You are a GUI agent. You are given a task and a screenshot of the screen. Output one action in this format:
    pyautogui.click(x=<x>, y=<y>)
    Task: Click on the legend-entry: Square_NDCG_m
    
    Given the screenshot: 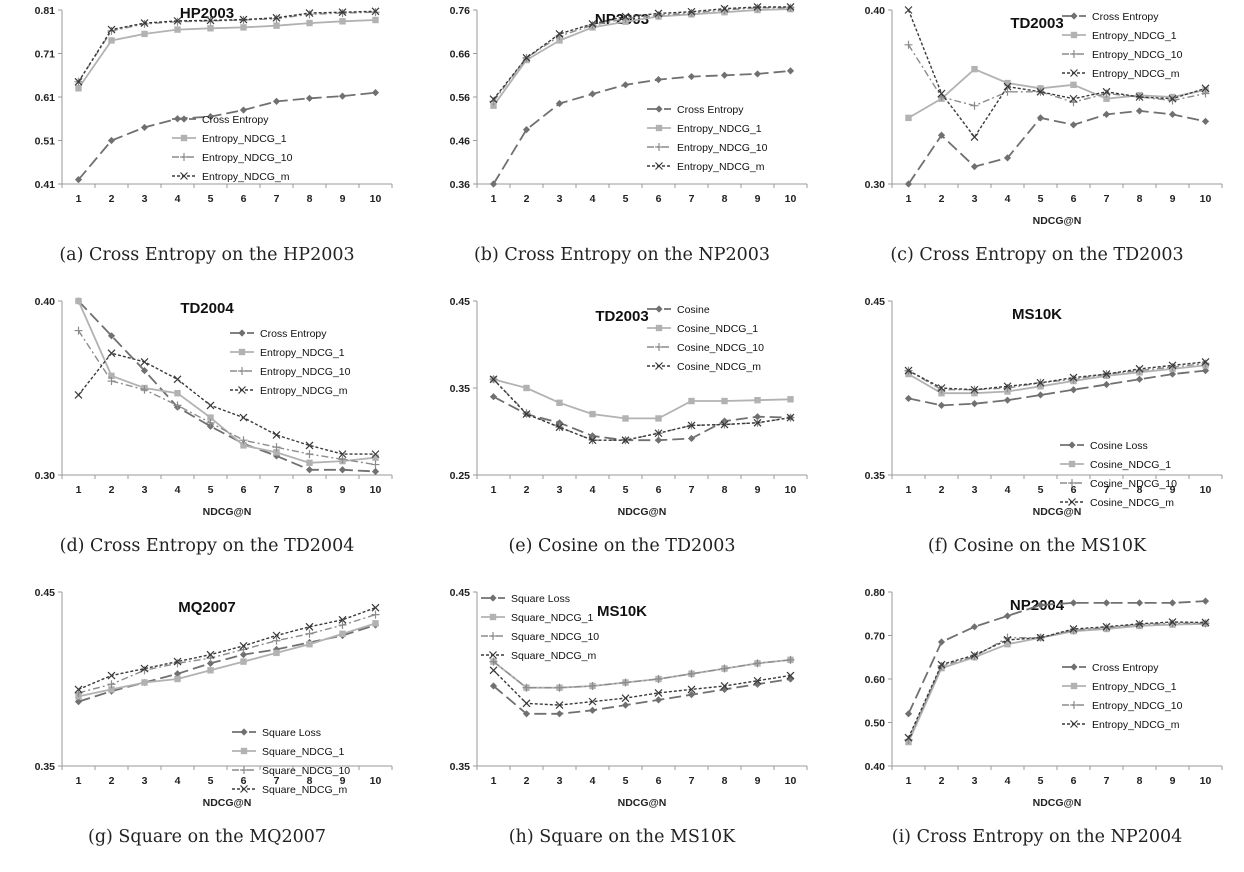 What is the action you would take?
    pyautogui.click(x=553, y=656)
    